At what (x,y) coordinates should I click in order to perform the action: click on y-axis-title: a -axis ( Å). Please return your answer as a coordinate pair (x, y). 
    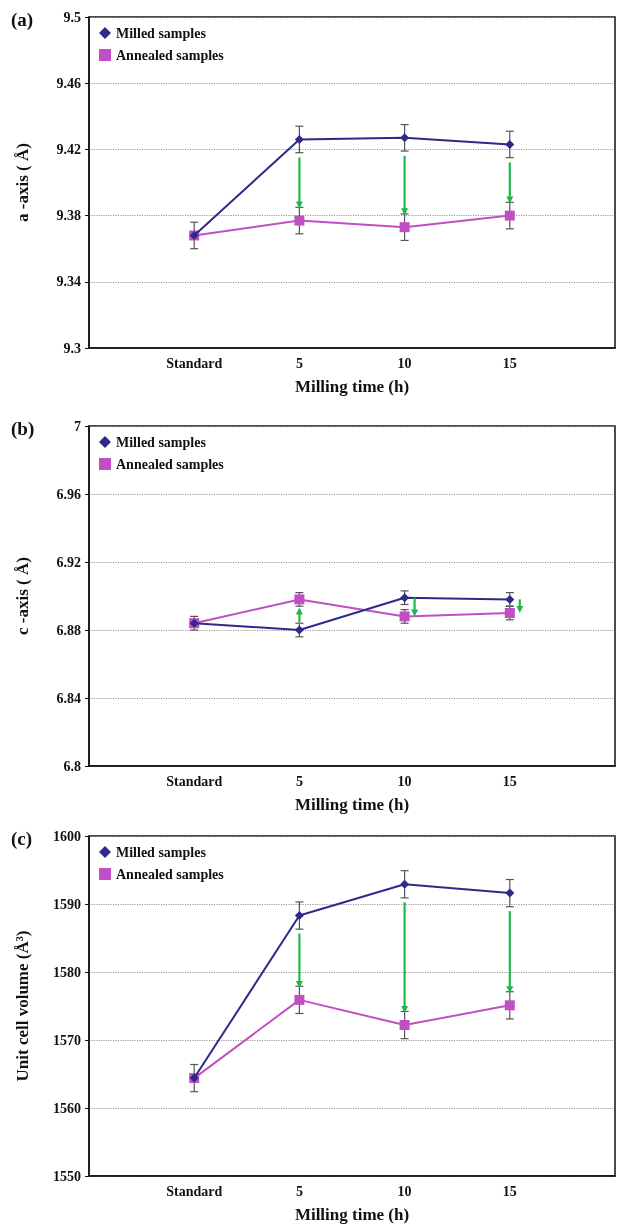
    Looking at the image, I should click on (22, 182).